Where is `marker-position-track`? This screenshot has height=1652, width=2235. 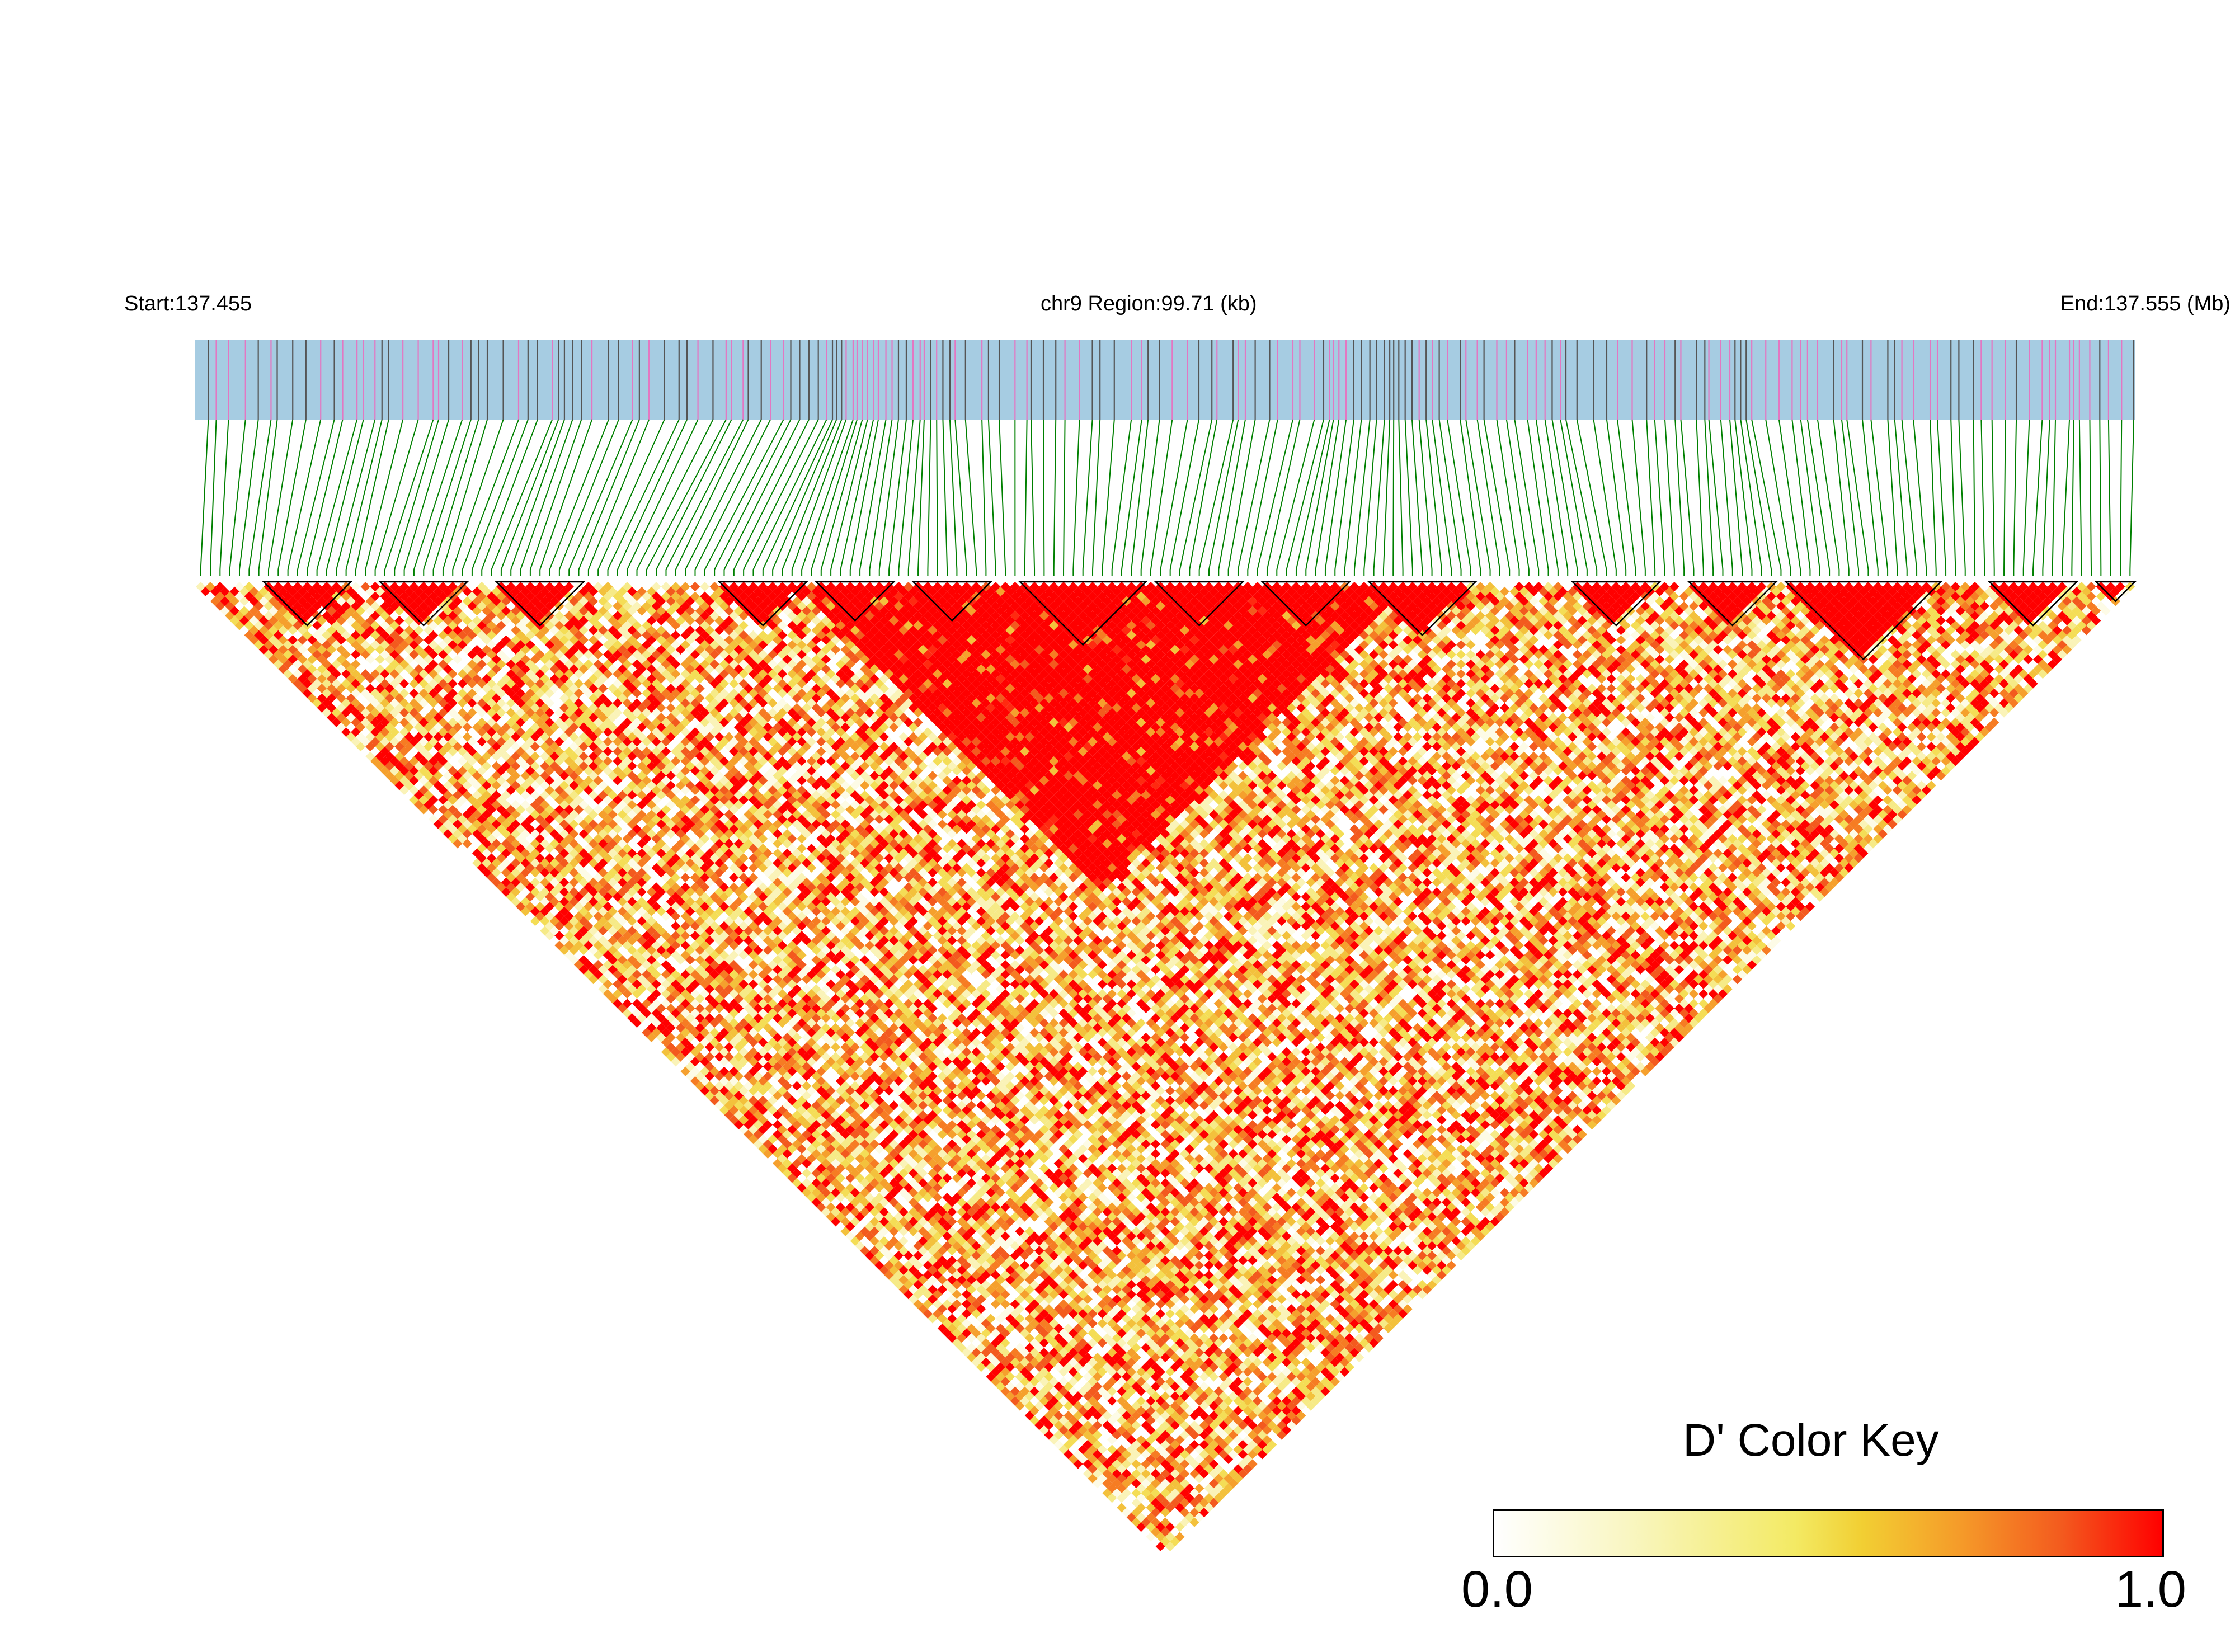
marker-position-track is located at coordinates (1165, 380).